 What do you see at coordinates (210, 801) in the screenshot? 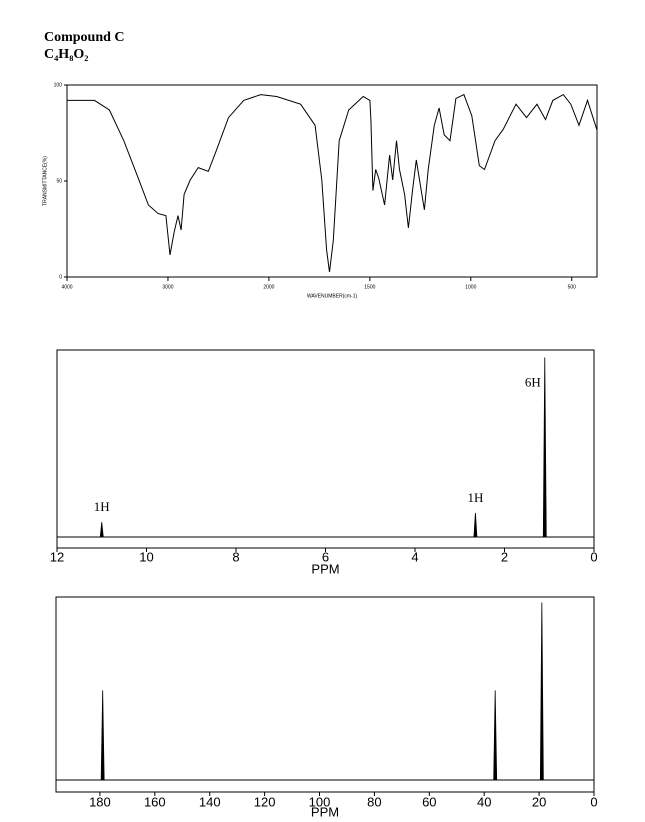
I see `x-tick-label: 140` at bounding box center [210, 801].